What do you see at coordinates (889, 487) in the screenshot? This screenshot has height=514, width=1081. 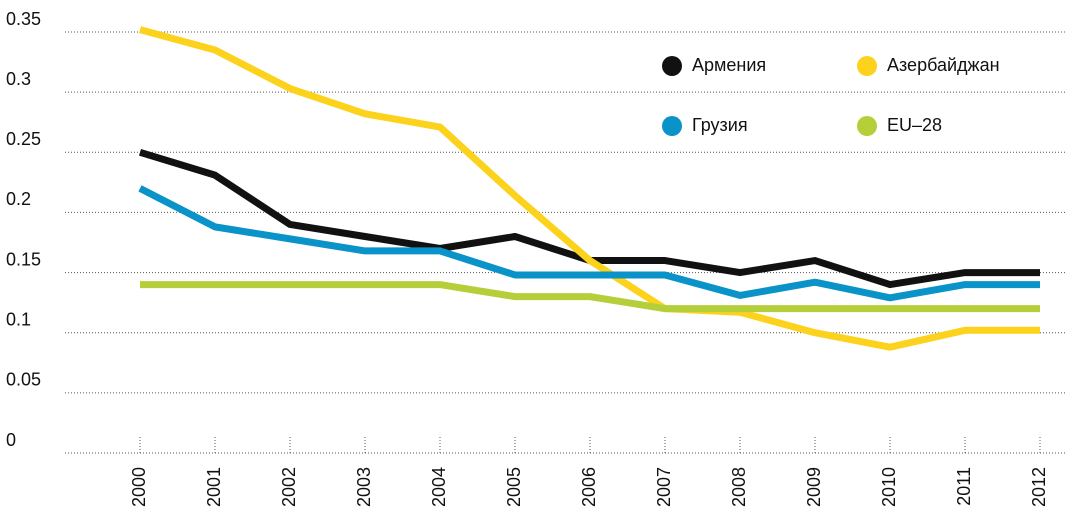 I see `x-tick-label: 2010` at bounding box center [889, 487].